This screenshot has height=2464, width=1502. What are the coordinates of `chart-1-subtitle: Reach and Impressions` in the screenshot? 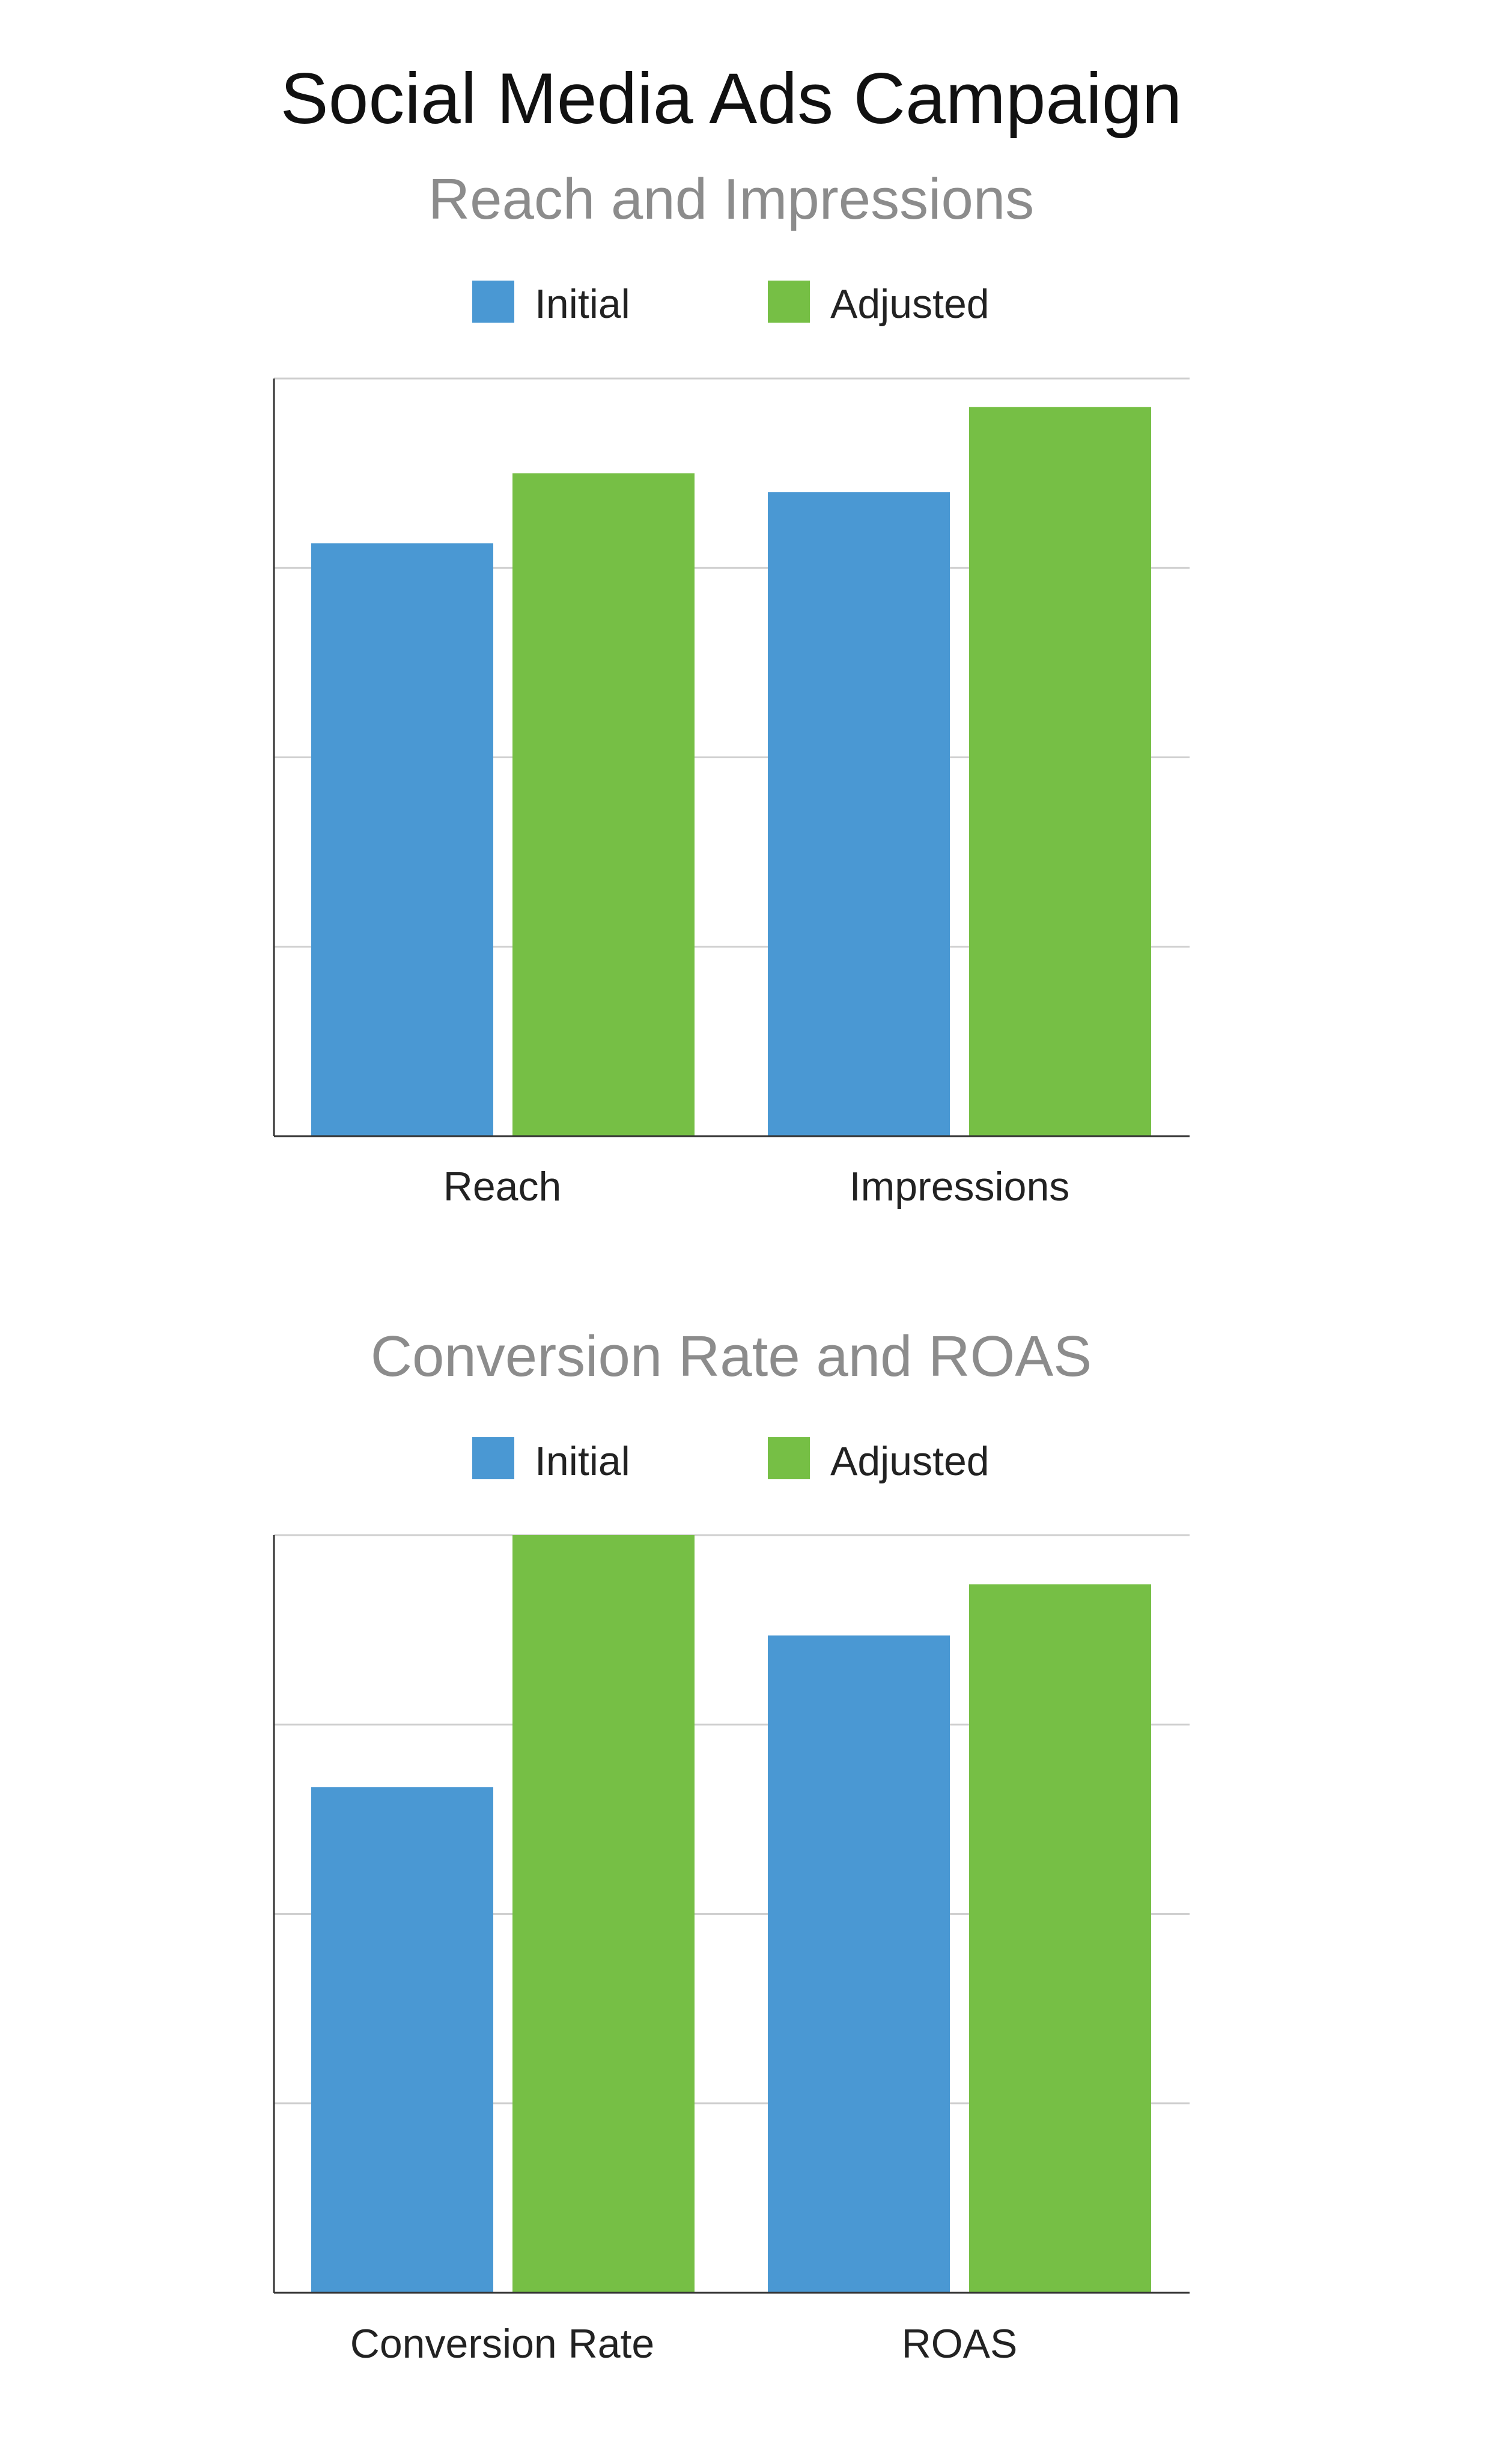 It's located at (732, 199).